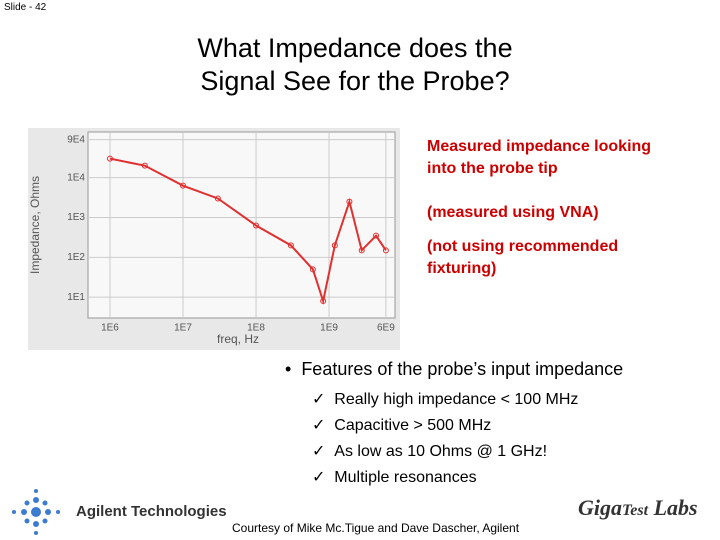 Image resolution: width=720 pixels, height=540 pixels. I want to click on plot-area, so click(241, 225).